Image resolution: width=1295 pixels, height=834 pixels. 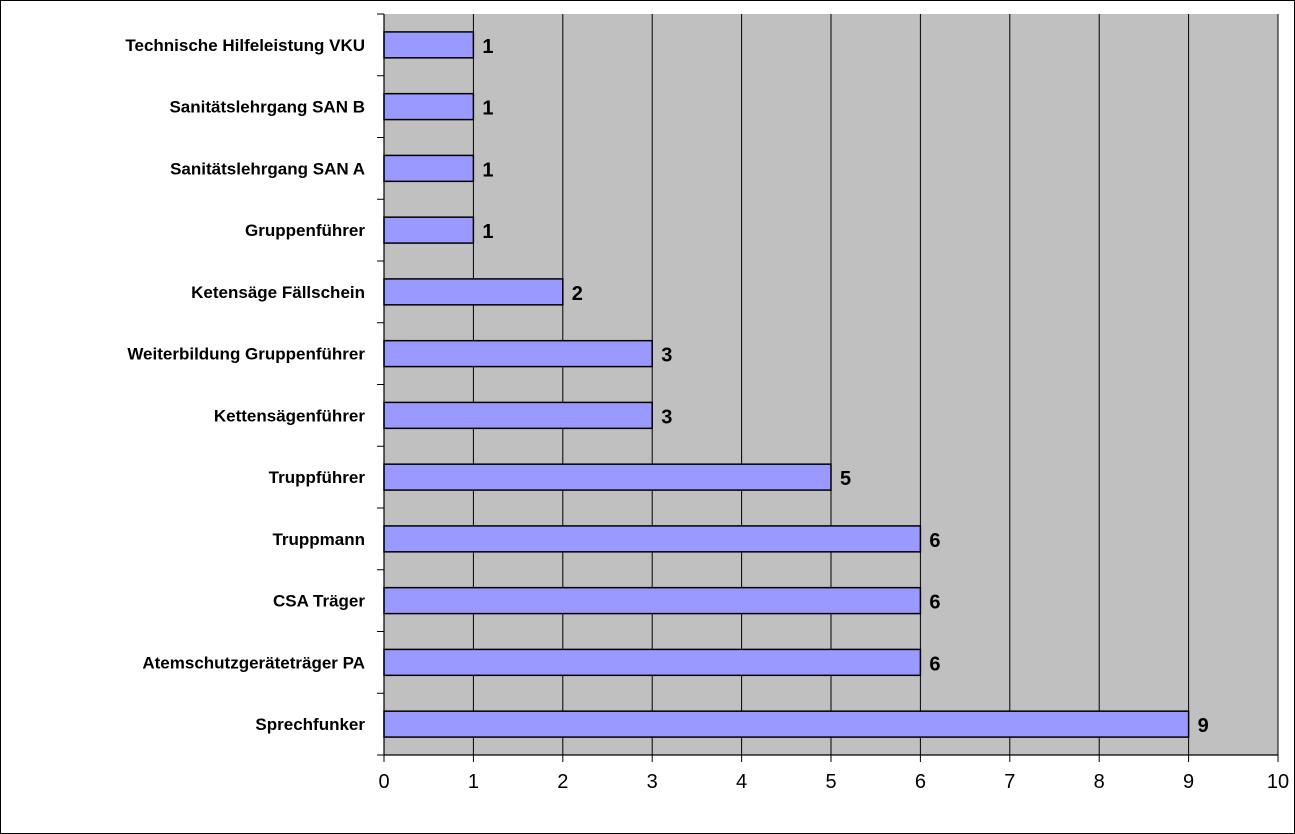 I want to click on category-label: Kettensägenführer, so click(x=290, y=415).